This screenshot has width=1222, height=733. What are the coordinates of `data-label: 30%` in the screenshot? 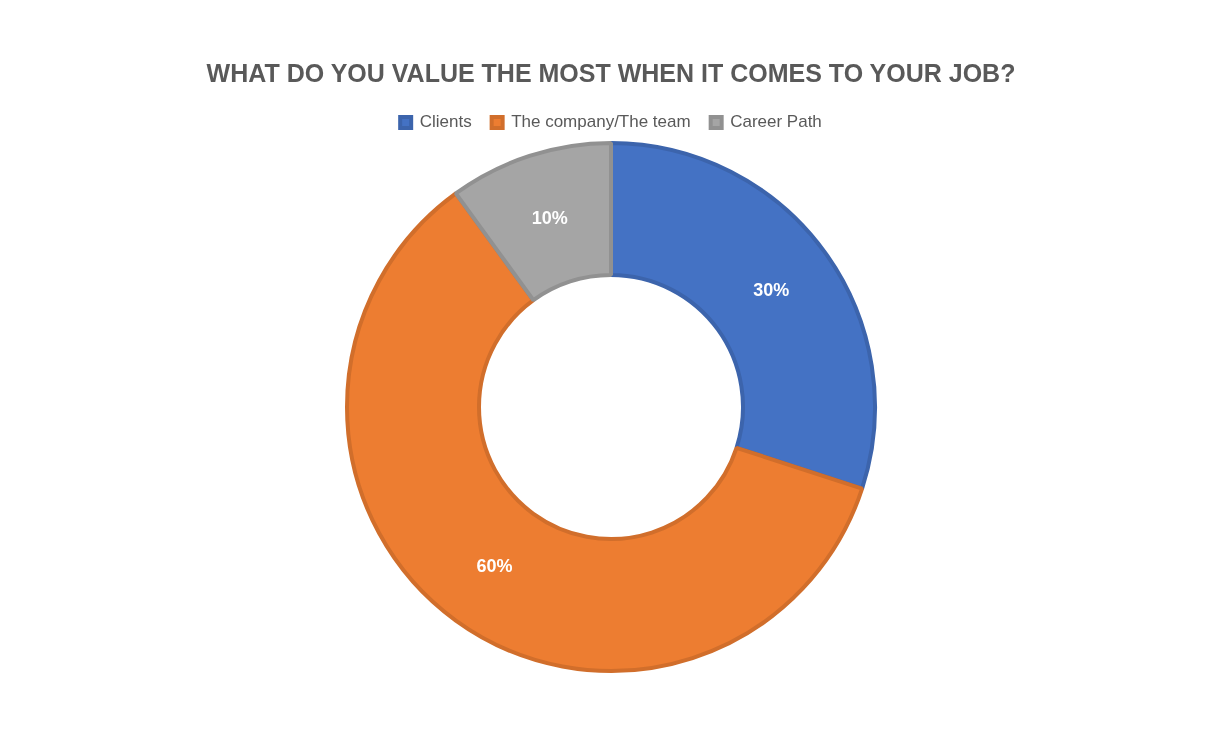 It's located at (771, 289).